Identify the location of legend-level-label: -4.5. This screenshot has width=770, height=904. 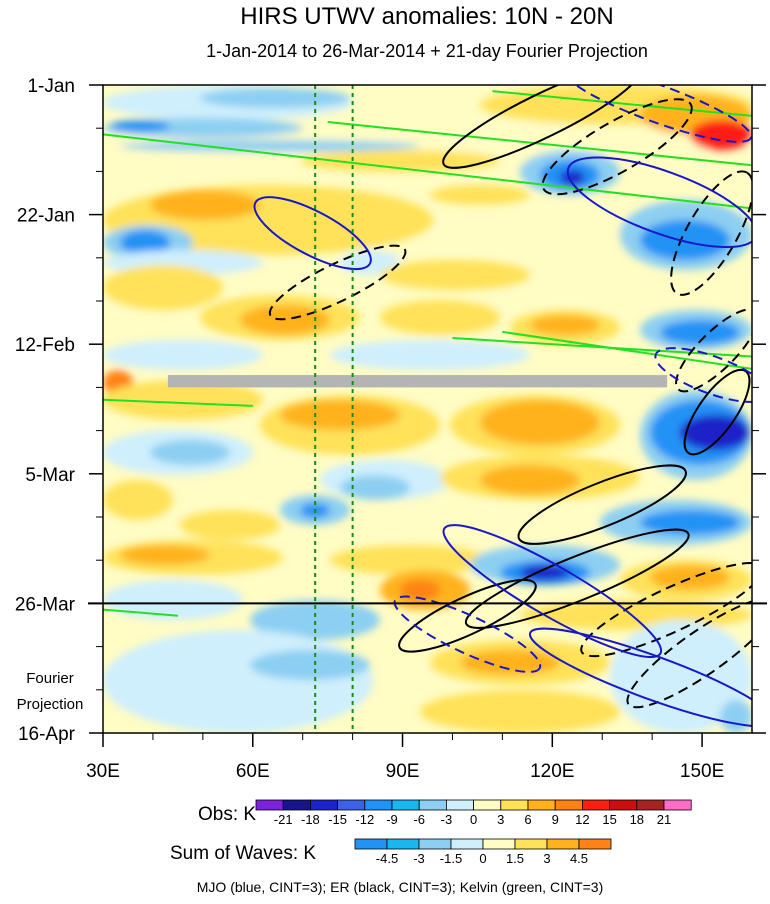
(387, 858).